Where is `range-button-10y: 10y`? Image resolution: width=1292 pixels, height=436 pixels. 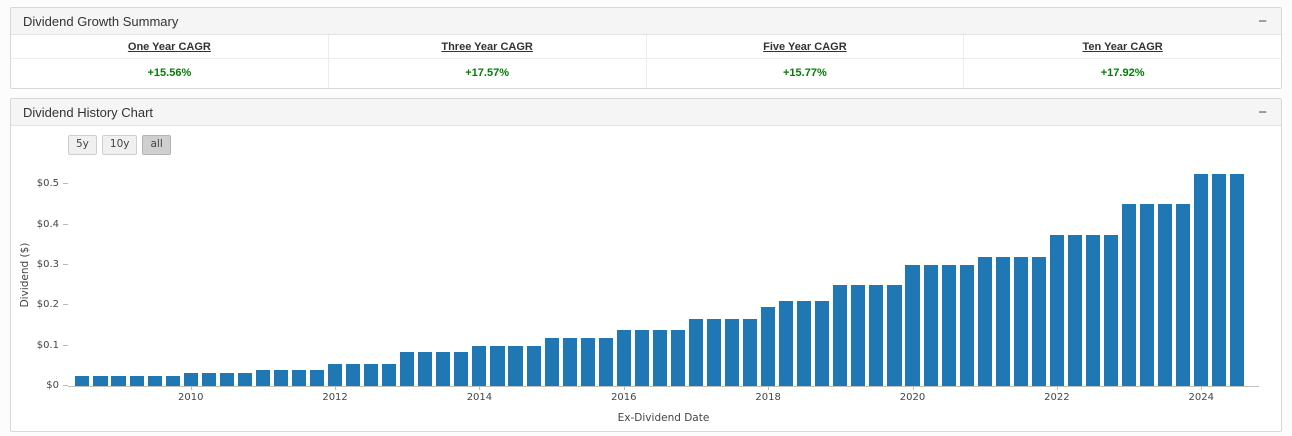
range-button-10y: 10y is located at coordinates (119, 145).